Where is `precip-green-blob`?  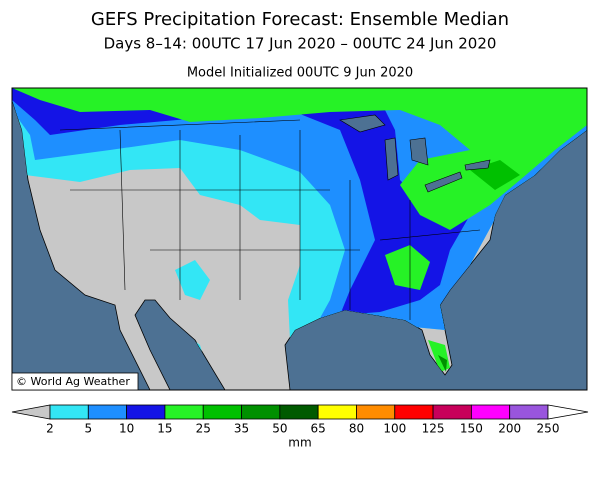
precip-green-blob is located at coordinates (407, 267).